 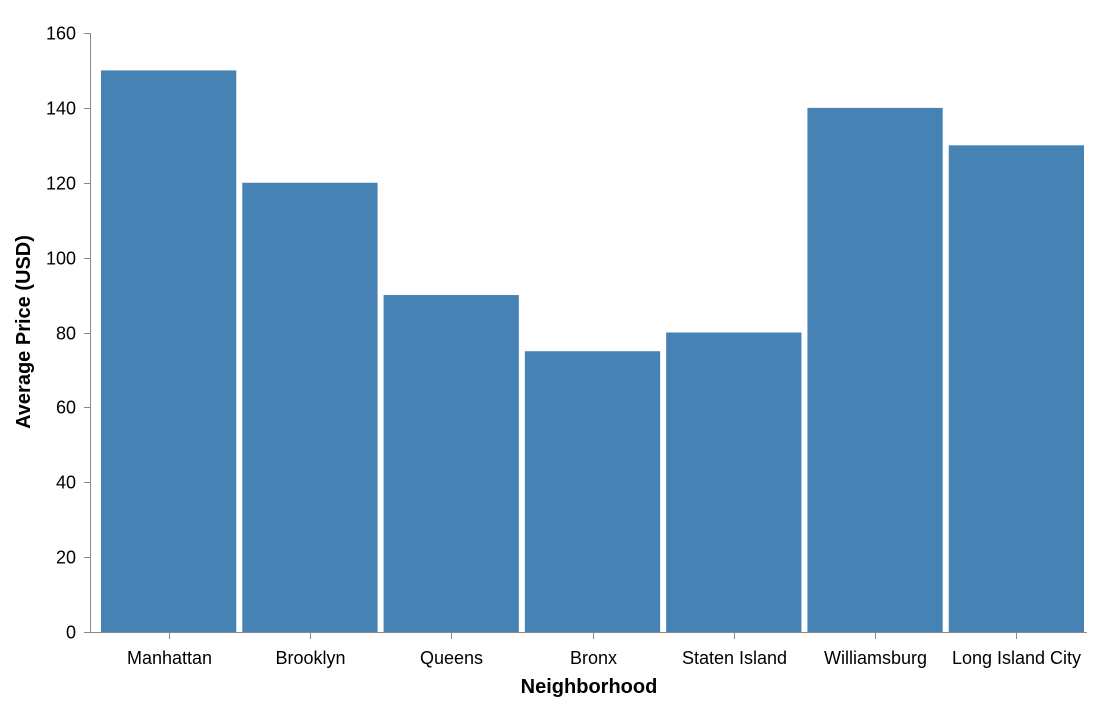 What do you see at coordinates (589, 687) in the screenshot?
I see `x-axis-title: Neighborhood` at bounding box center [589, 687].